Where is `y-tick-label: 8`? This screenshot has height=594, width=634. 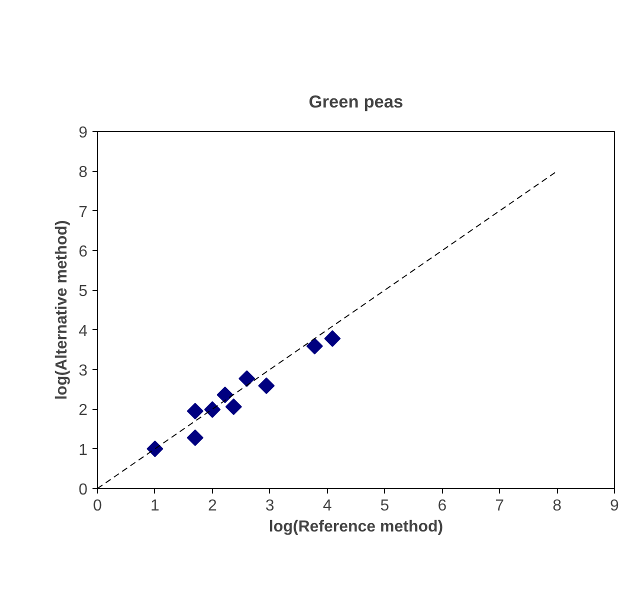 y-tick-label: 8 is located at coordinates (83, 173).